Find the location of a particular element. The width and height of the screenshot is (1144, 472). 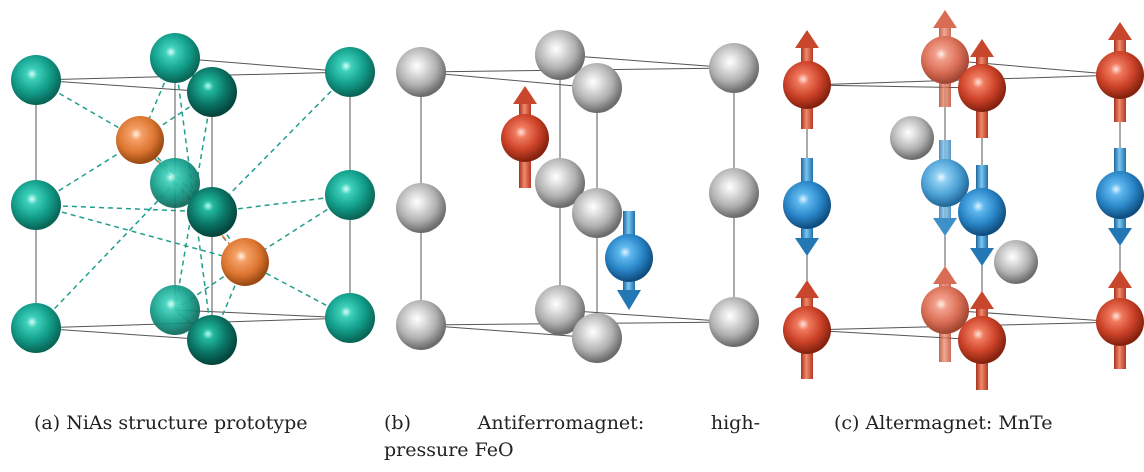

caption-panel-b-word1: Antiferromagnet: is located at coordinates (561, 423).